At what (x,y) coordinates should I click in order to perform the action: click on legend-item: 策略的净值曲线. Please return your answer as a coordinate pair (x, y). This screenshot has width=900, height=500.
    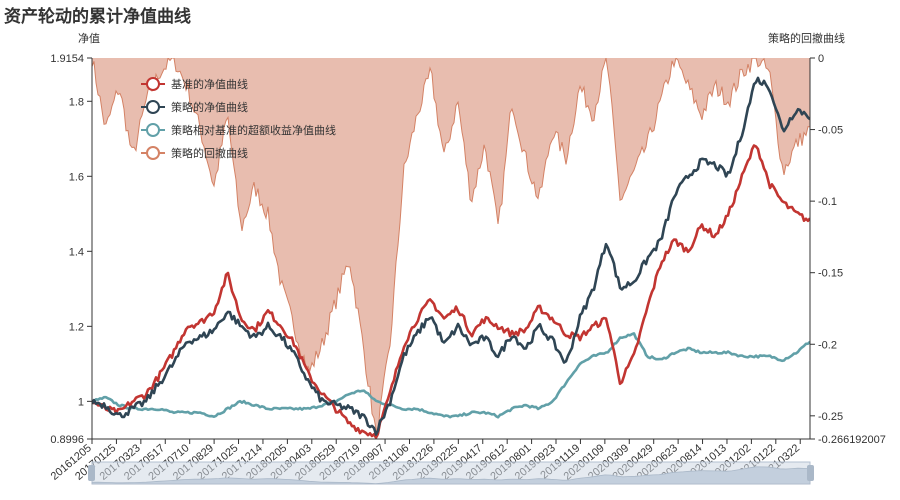
    Looking at the image, I should click on (194, 107).